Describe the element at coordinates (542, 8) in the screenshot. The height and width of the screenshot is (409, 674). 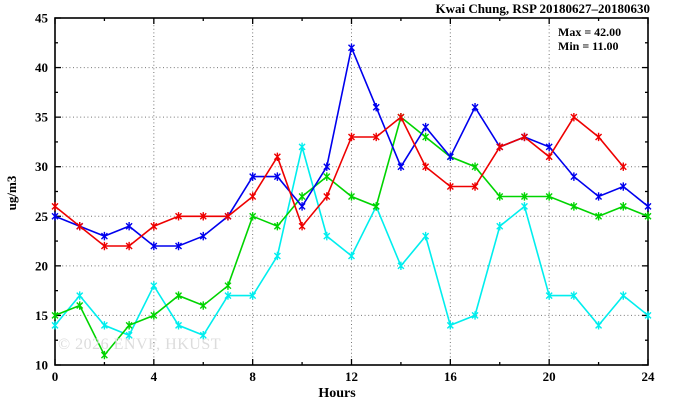
I see `chart-title: Kwai Chung, RSP 20180627–20180630` at that location.